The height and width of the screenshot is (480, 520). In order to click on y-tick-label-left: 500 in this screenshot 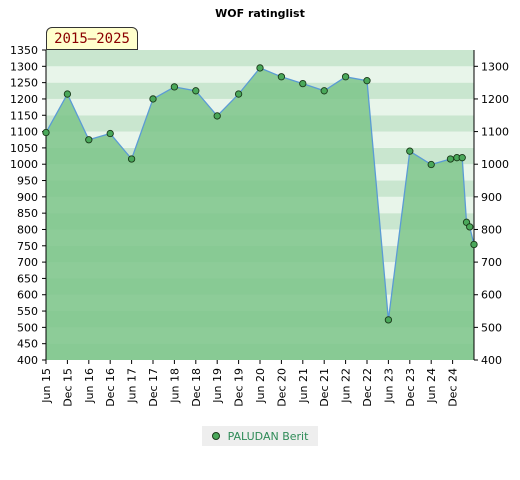, I will do `click(27, 327)`.